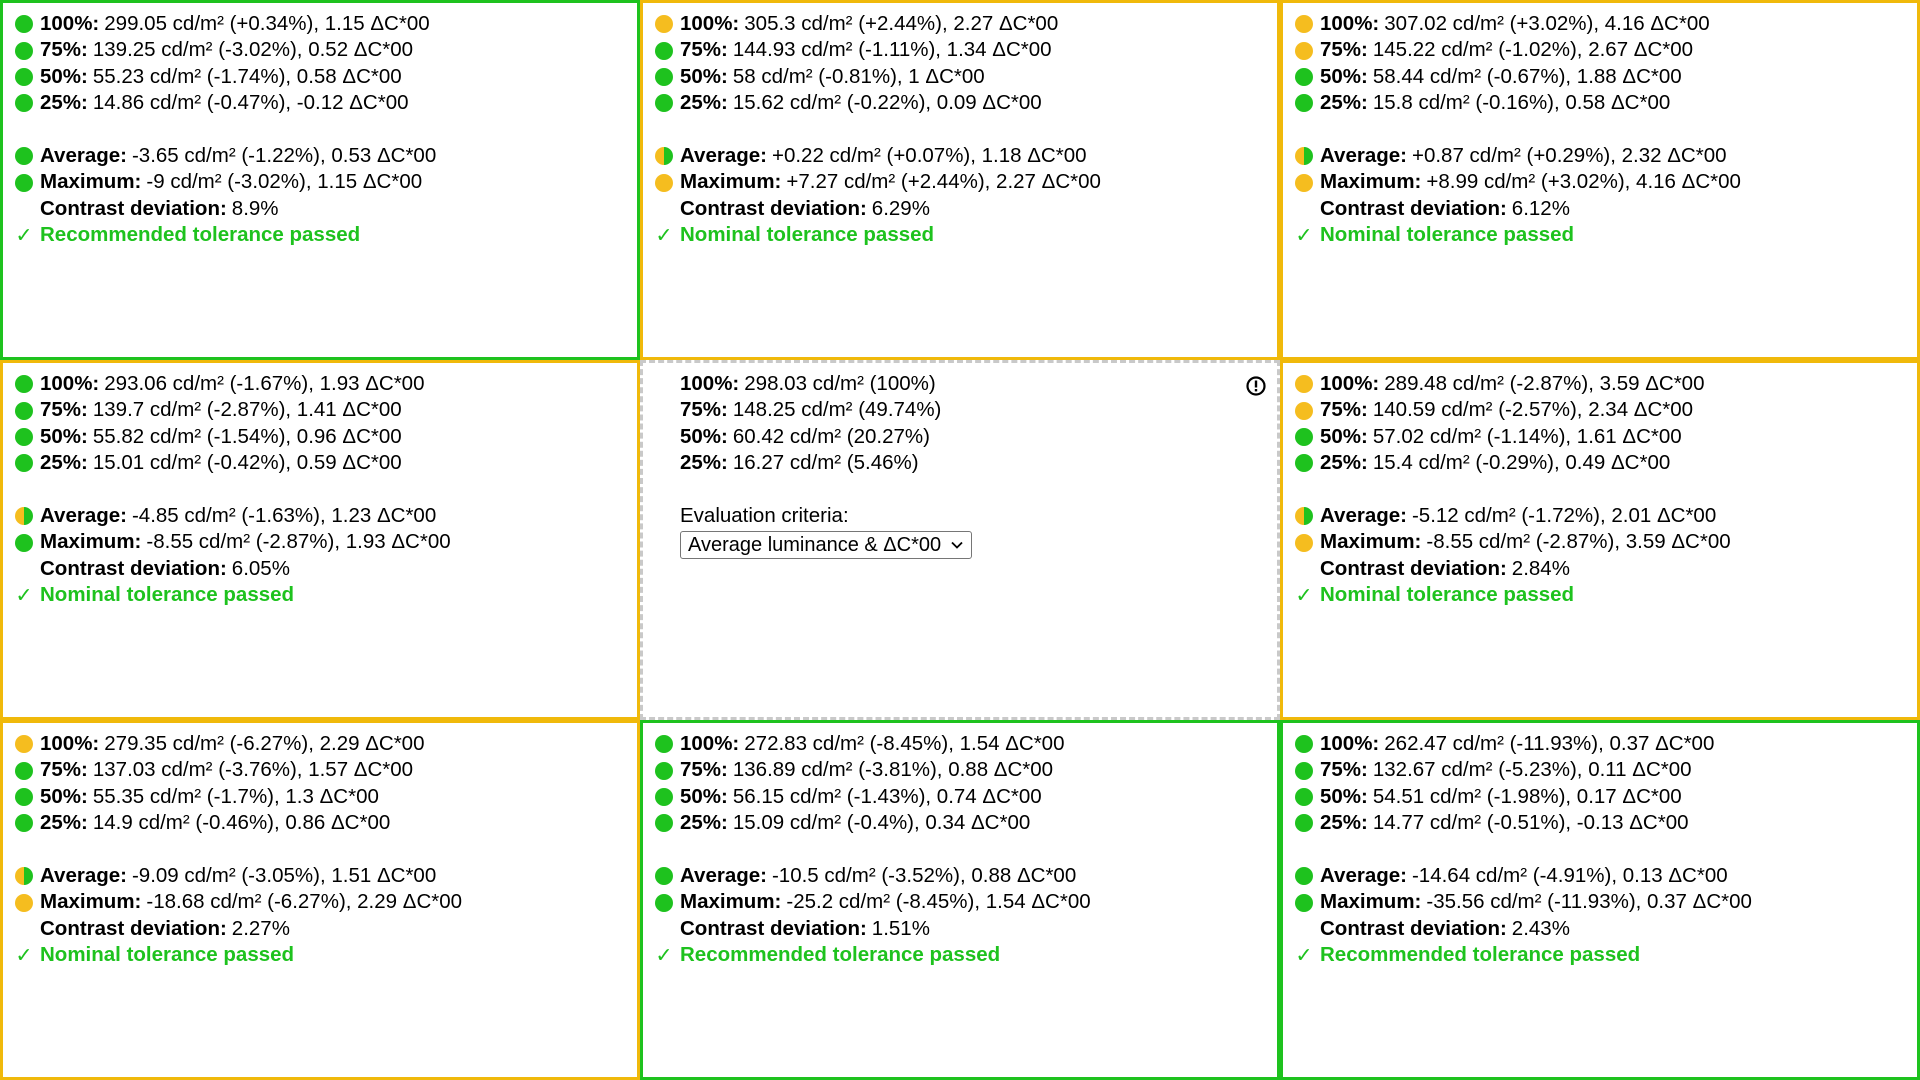  I want to click on level-row: 25%: 14.77 cd/m² (-0.51%), -0.13 ΔC*00, so click(1606, 823).